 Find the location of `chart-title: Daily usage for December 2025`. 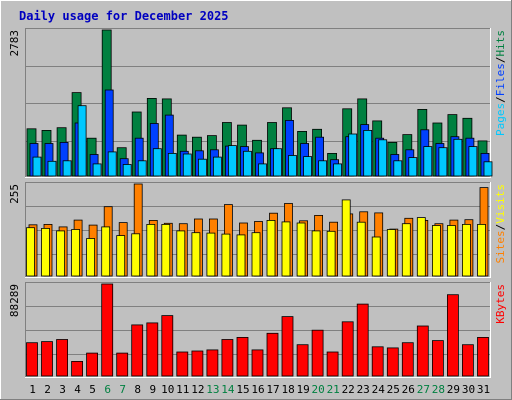

chart-title: Daily usage for December 2025 is located at coordinates (124, 16).